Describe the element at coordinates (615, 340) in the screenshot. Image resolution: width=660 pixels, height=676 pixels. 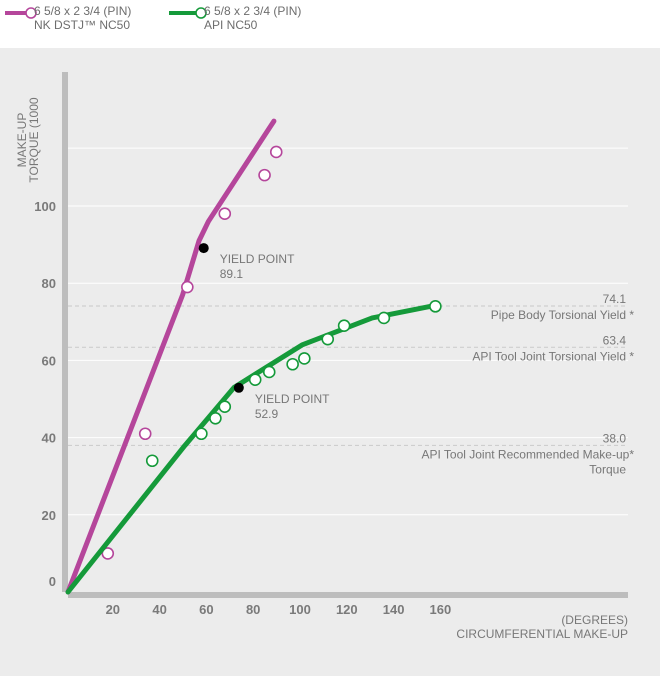
I see `reference-value-1: 63.4` at that location.